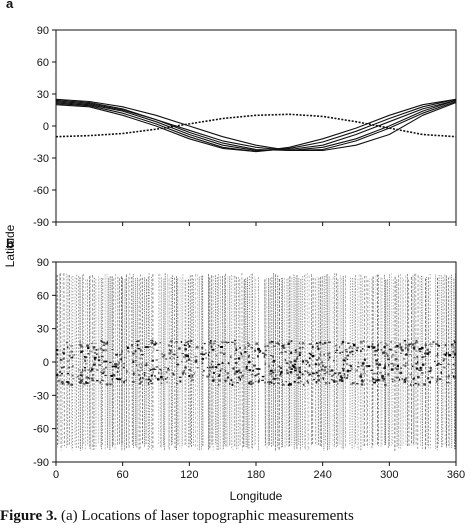  Describe the element at coordinates (256, 125) in the screenshot. I see `panel-a-series-line` at that location.